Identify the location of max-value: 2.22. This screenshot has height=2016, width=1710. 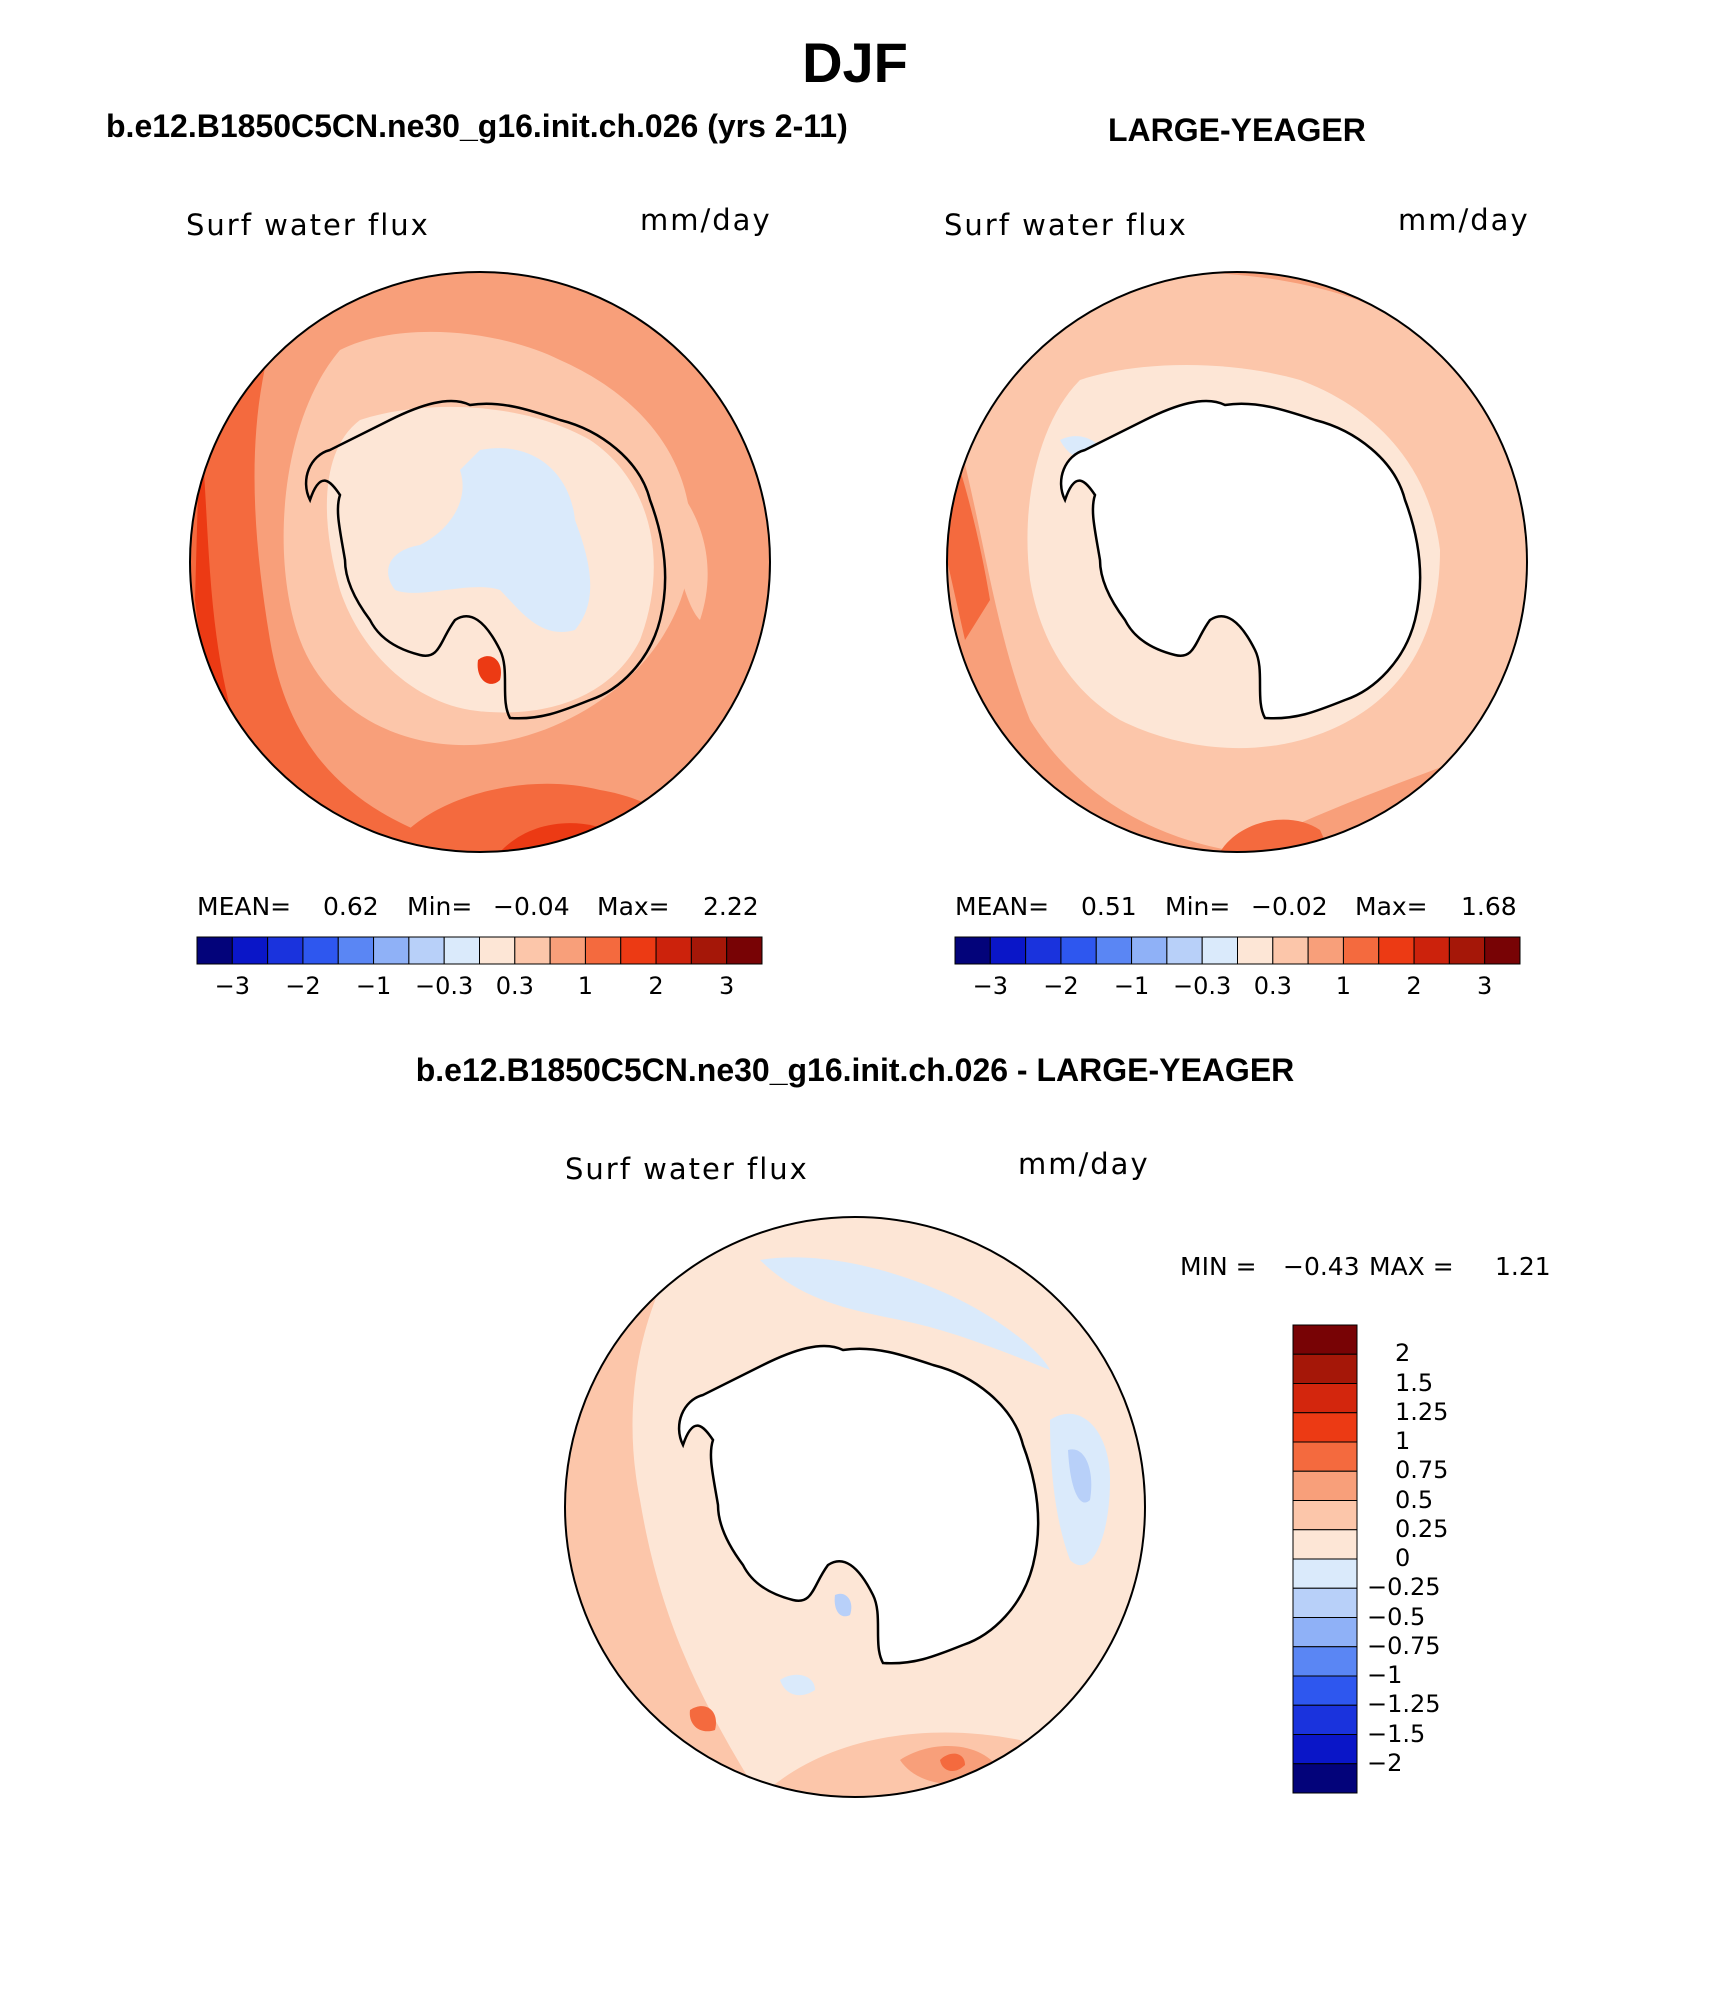
(731, 906).